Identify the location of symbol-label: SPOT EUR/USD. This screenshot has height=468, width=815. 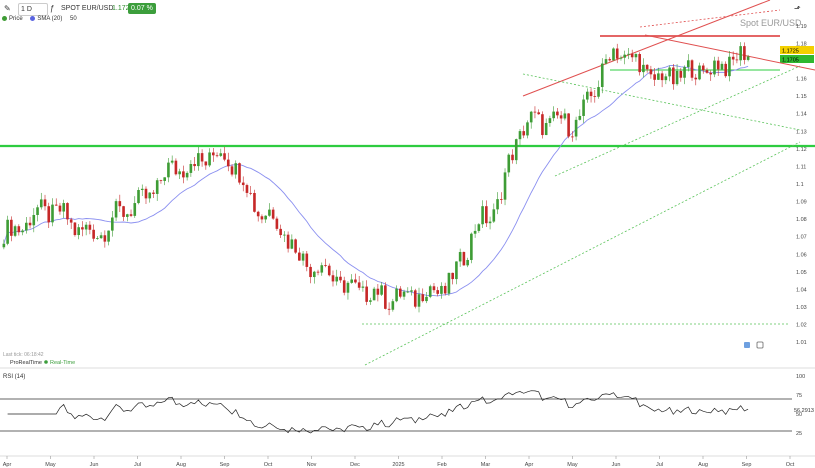
(87, 8).